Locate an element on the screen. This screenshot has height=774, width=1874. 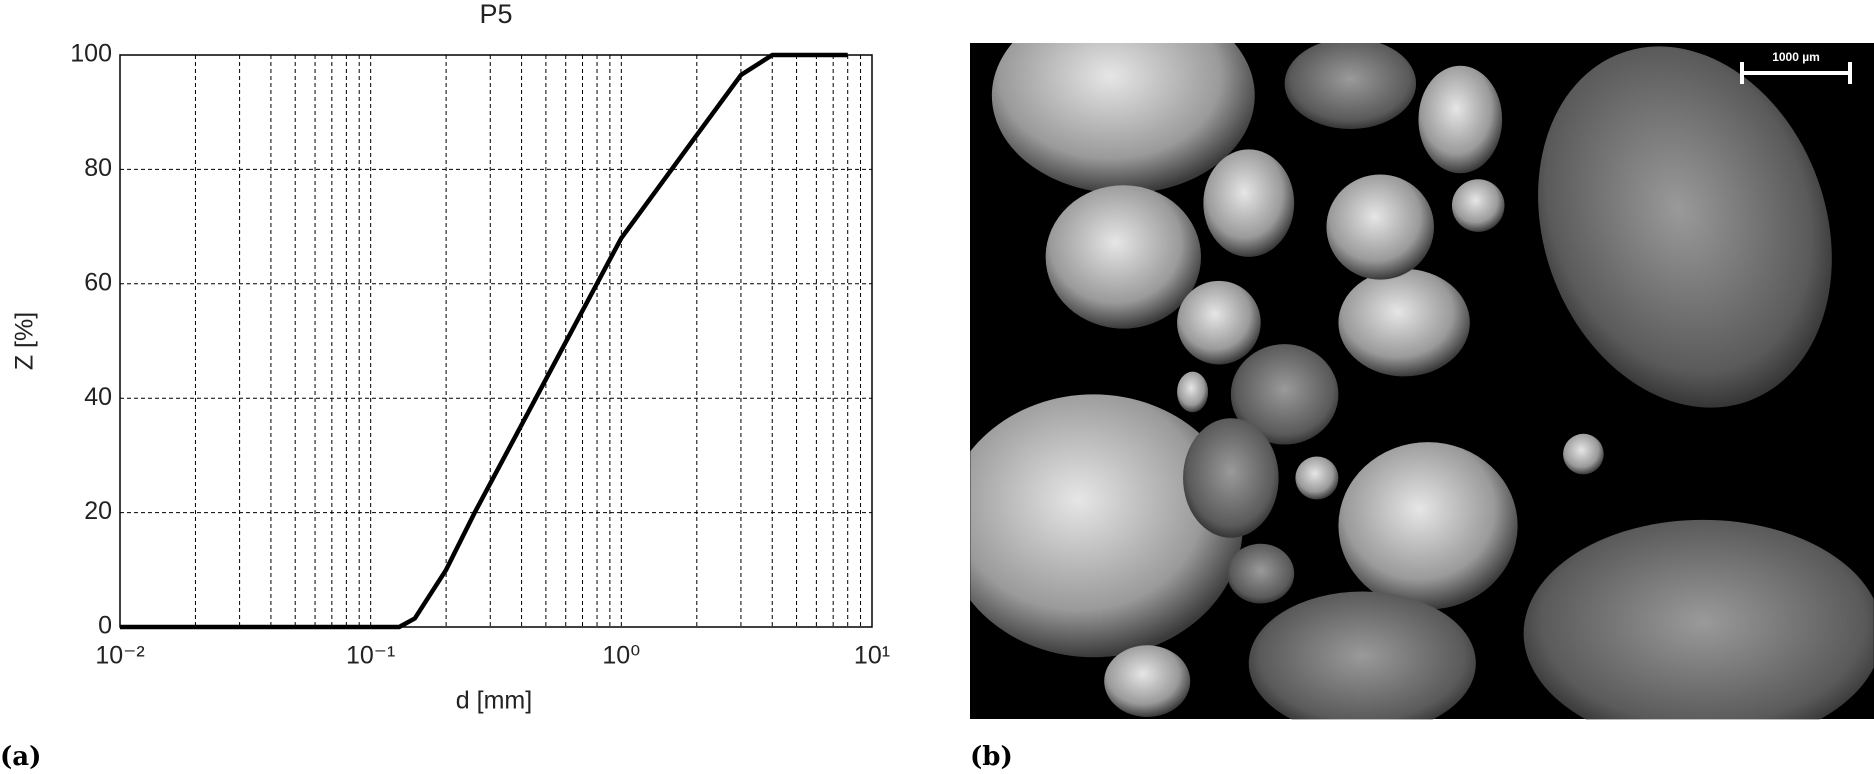
y-tick-label: 60 is located at coordinates (98, 282).